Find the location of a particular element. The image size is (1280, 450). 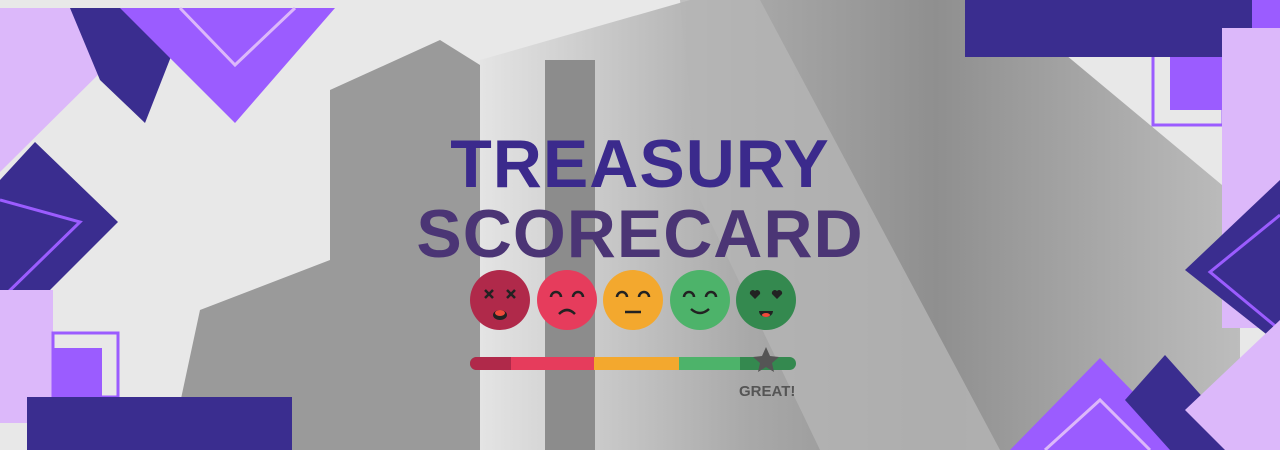

title-line-2: SCORECARD is located at coordinates (640, 234).